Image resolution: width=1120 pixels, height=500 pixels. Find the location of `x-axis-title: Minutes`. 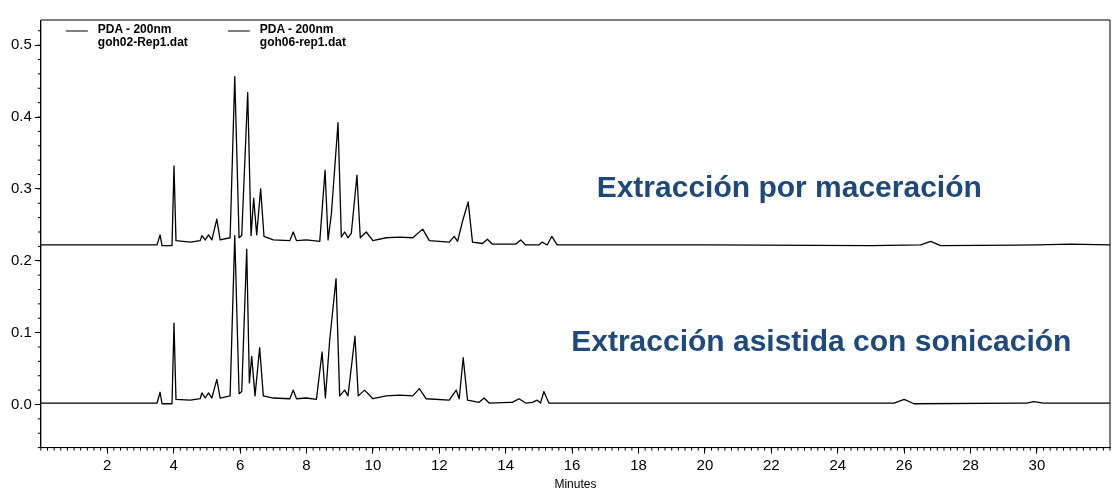

x-axis-title: Minutes is located at coordinates (575, 484).